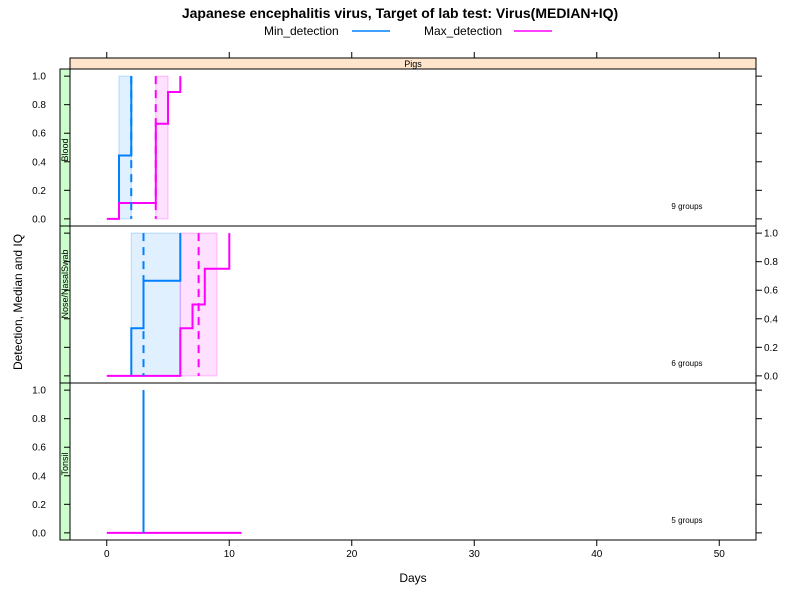 Image resolution: width=800 pixels, height=600 pixels. Describe the element at coordinates (686, 363) in the screenshot. I see `group-count: 6 groups` at that location.